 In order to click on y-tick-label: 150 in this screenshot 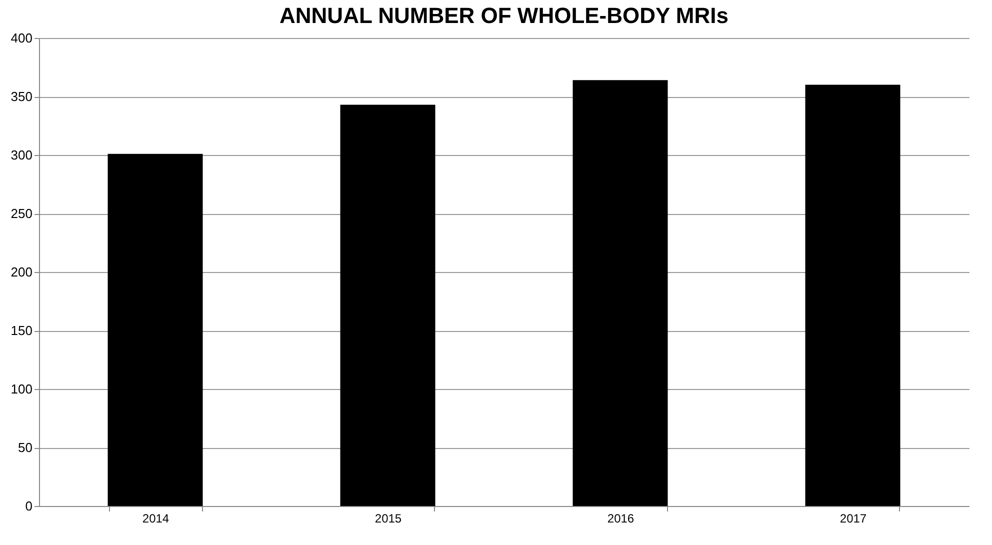, I will do `click(21, 330)`.